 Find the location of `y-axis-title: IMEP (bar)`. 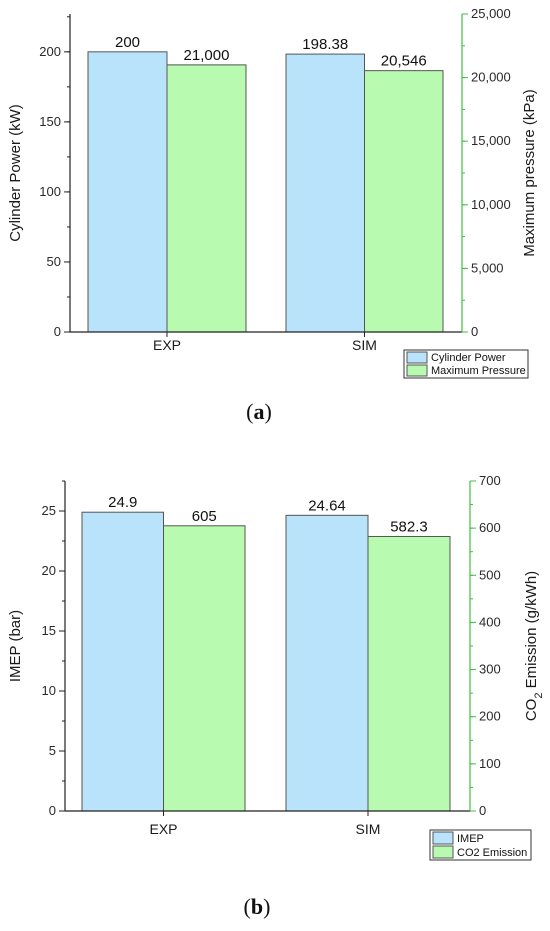

y-axis-title: IMEP (bar) is located at coordinates (15, 646).